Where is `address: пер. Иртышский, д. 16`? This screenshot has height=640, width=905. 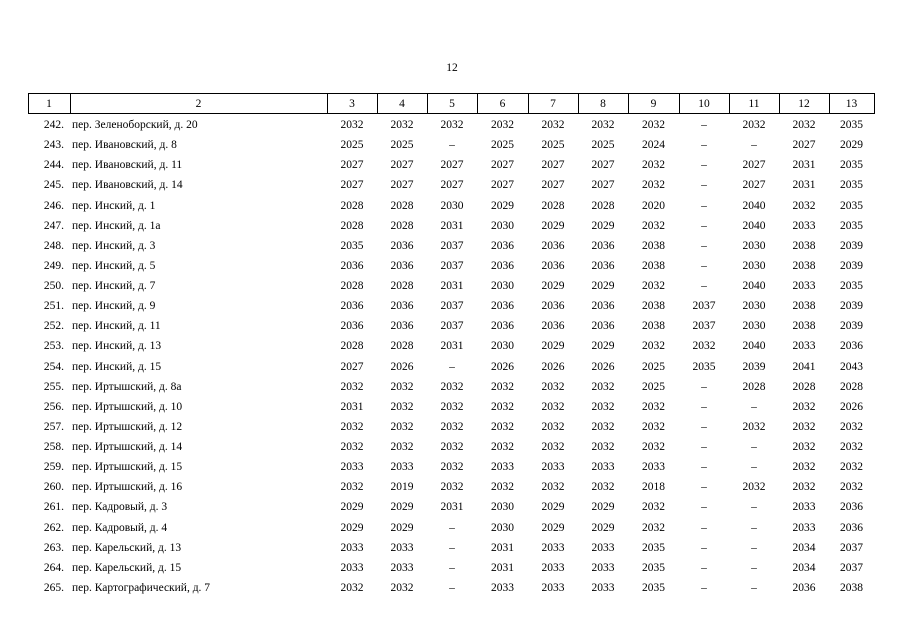 address: пер. Иртышский, д. 16 is located at coordinates (127, 487).